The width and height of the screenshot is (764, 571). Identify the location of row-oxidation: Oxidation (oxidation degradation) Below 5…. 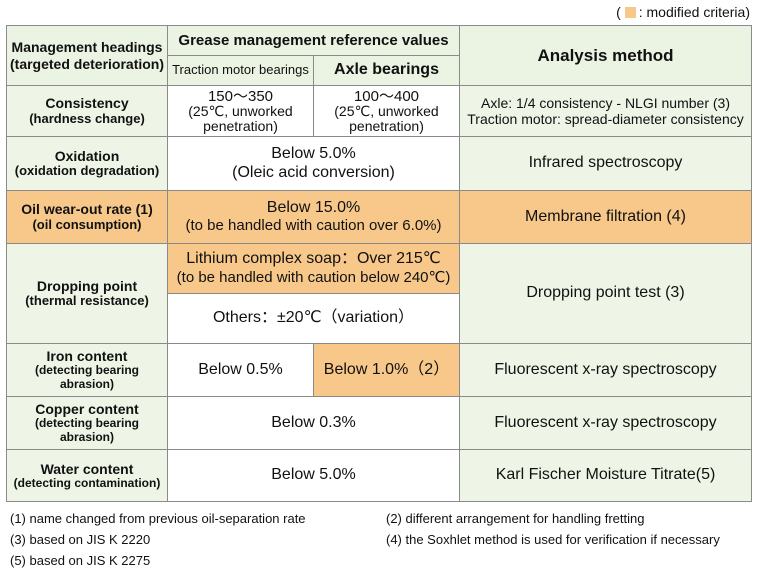
(379, 163).